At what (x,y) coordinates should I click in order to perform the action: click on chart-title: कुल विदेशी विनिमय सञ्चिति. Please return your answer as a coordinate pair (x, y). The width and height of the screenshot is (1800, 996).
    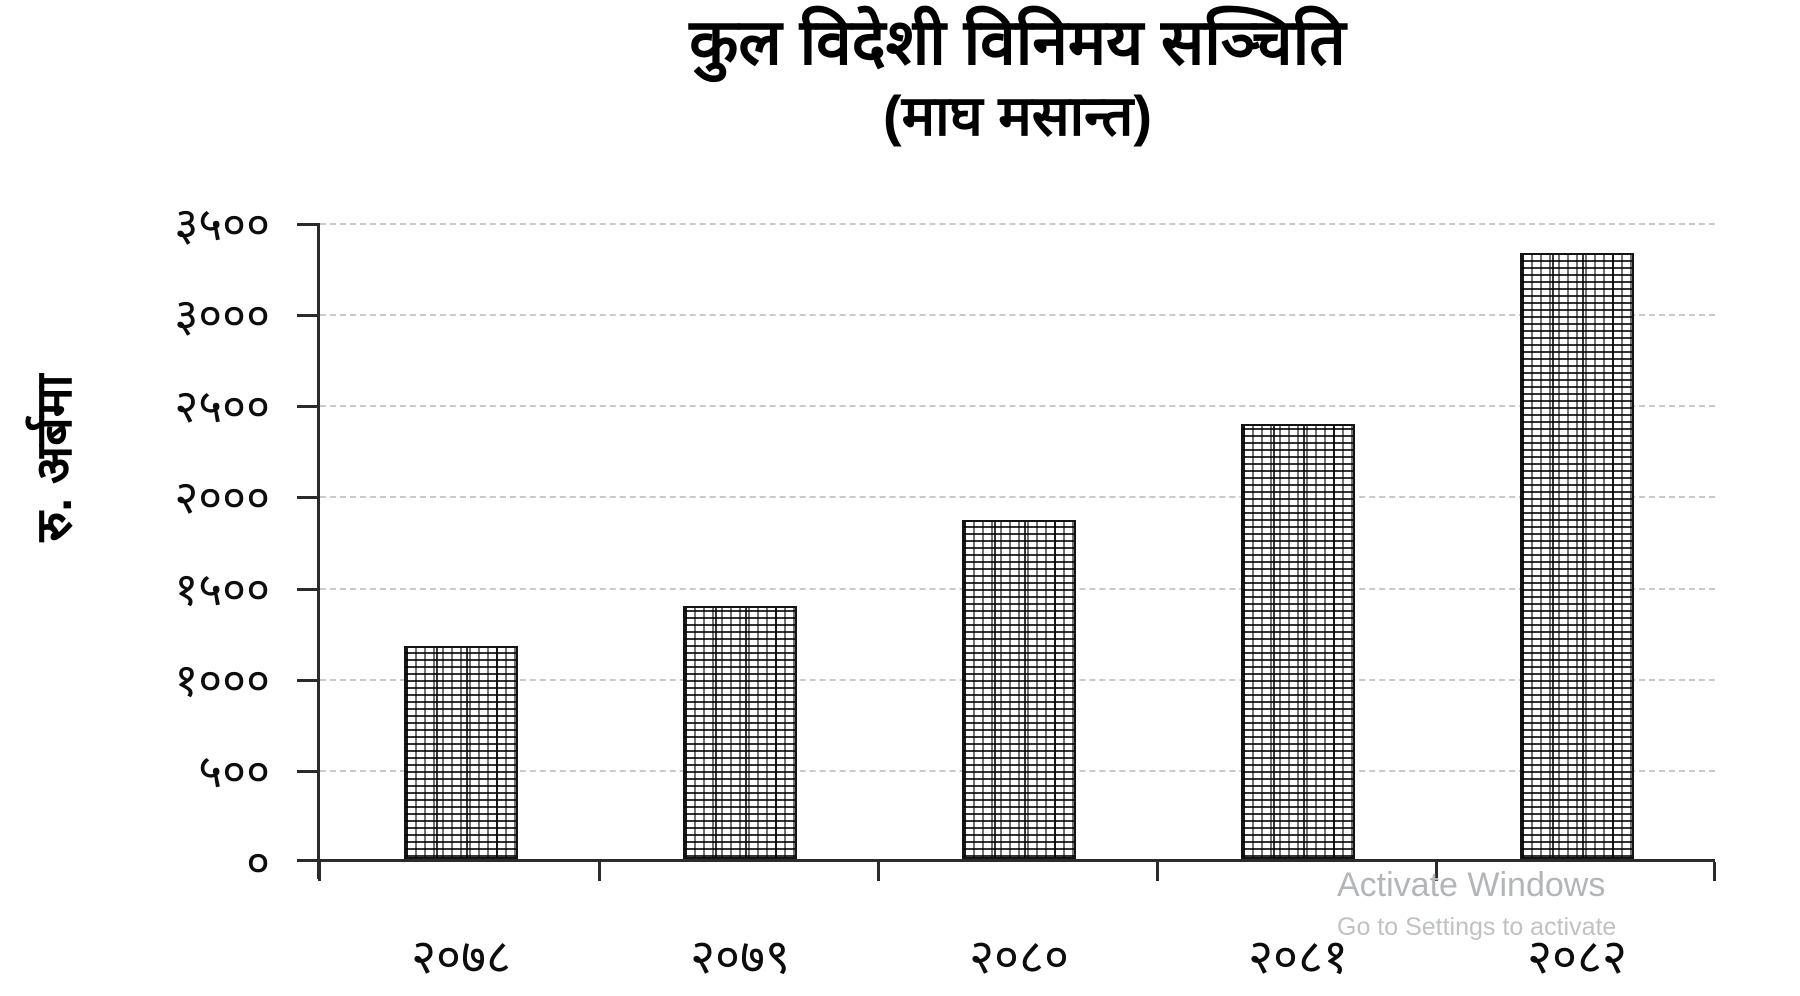
    Looking at the image, I should click on (1017, 42).